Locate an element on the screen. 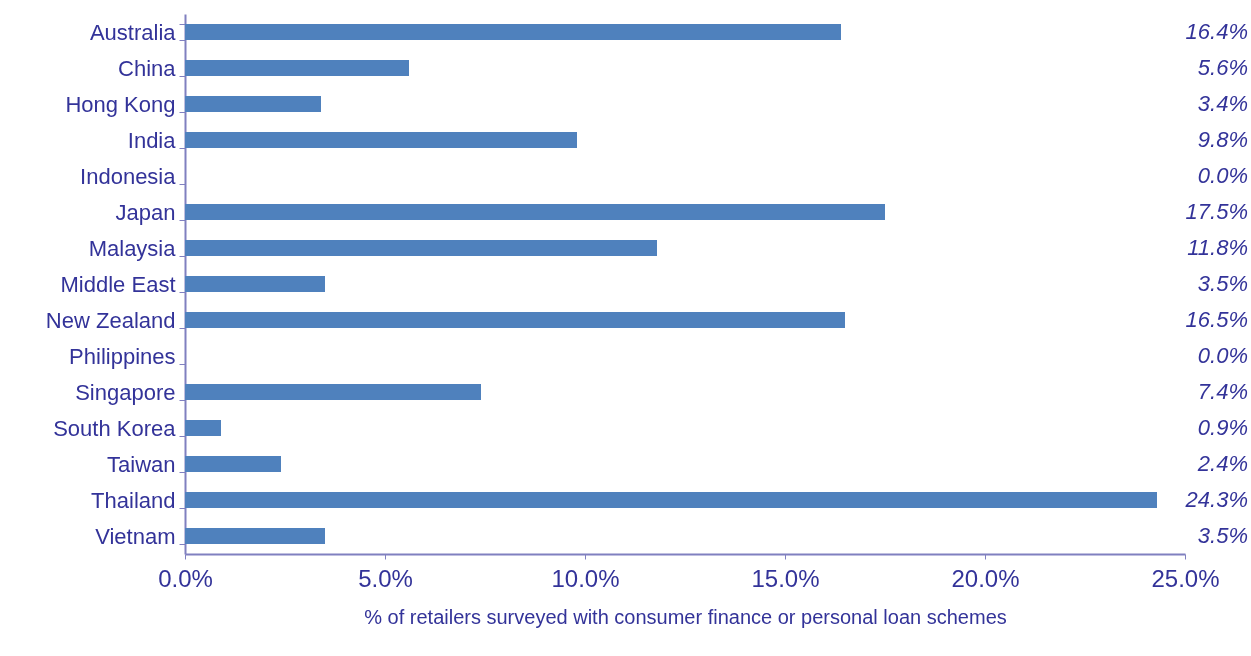  data-label: 17.5% is located at coordinates (1216, 211).